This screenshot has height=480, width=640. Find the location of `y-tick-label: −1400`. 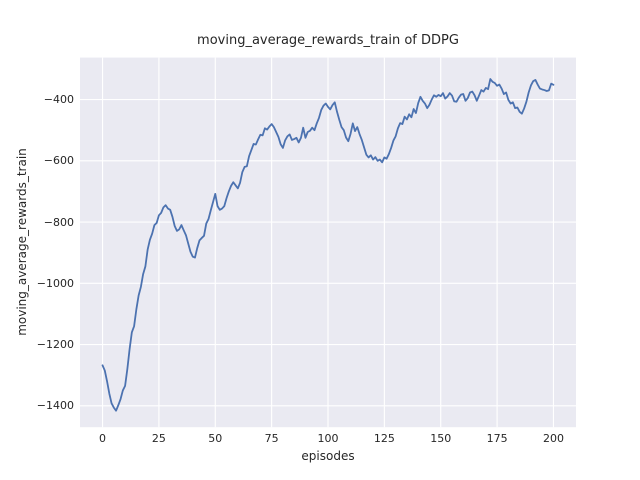

y-tick-label: −1400 is located at coordinates (55, 406).